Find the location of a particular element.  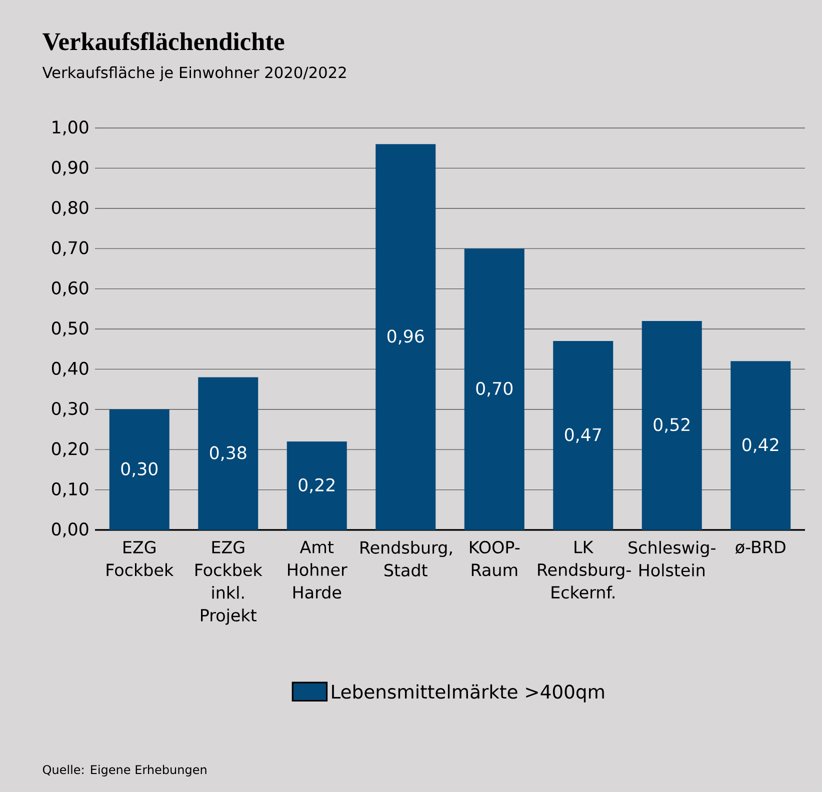

x-tick-label: EZG Fockbek is located at coordinates (140, 558).